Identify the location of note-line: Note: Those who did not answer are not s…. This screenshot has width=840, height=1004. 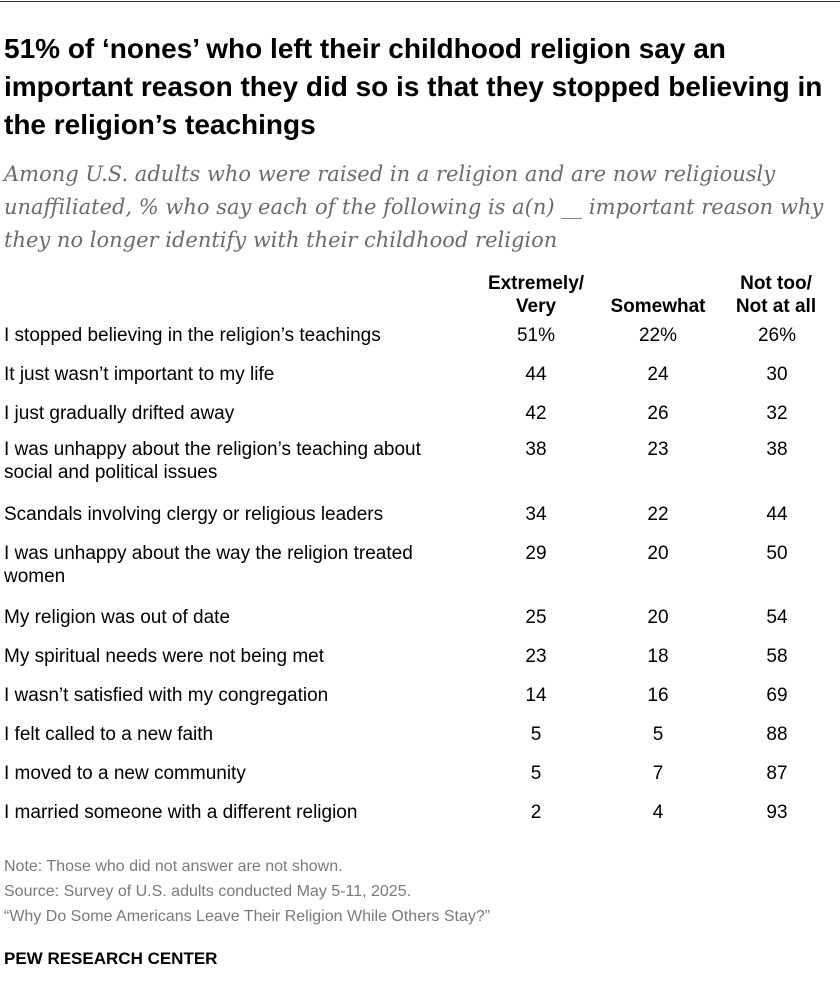
(173, 866).